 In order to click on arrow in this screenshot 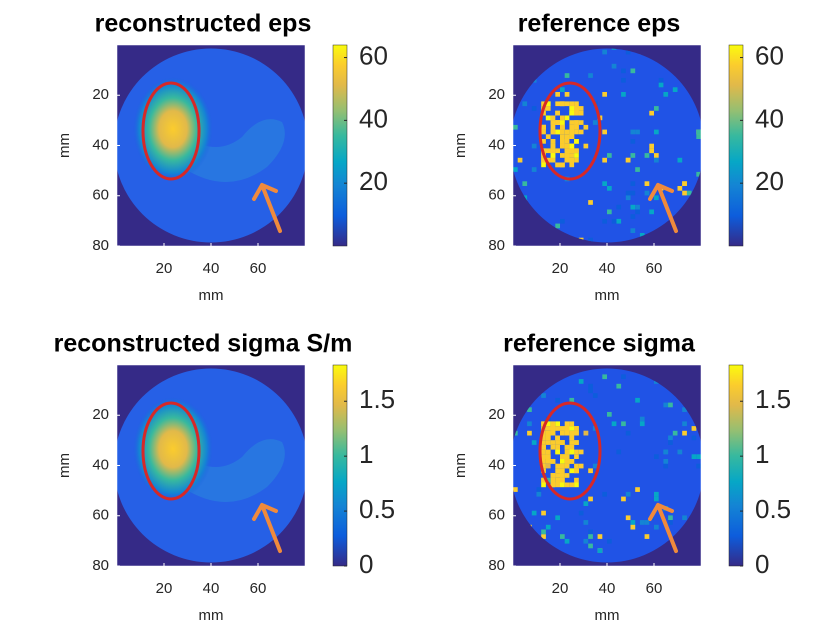, I will do `click(663, 208)`.